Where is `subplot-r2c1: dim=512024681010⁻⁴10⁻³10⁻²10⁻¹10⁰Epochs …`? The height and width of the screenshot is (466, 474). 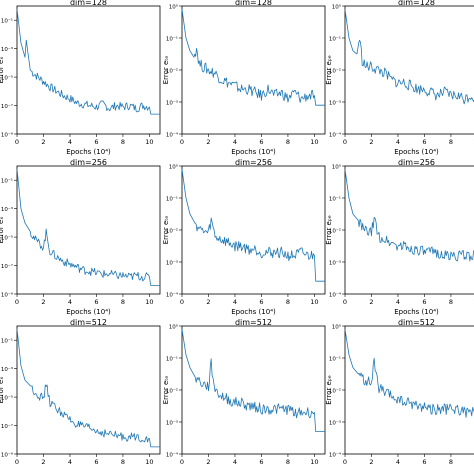
subplot-r2c1: dim=512024681010⁻⁴10⁻³10⁻²10⁻¹10⁰Epochs … is located at coordinates (244, 392).